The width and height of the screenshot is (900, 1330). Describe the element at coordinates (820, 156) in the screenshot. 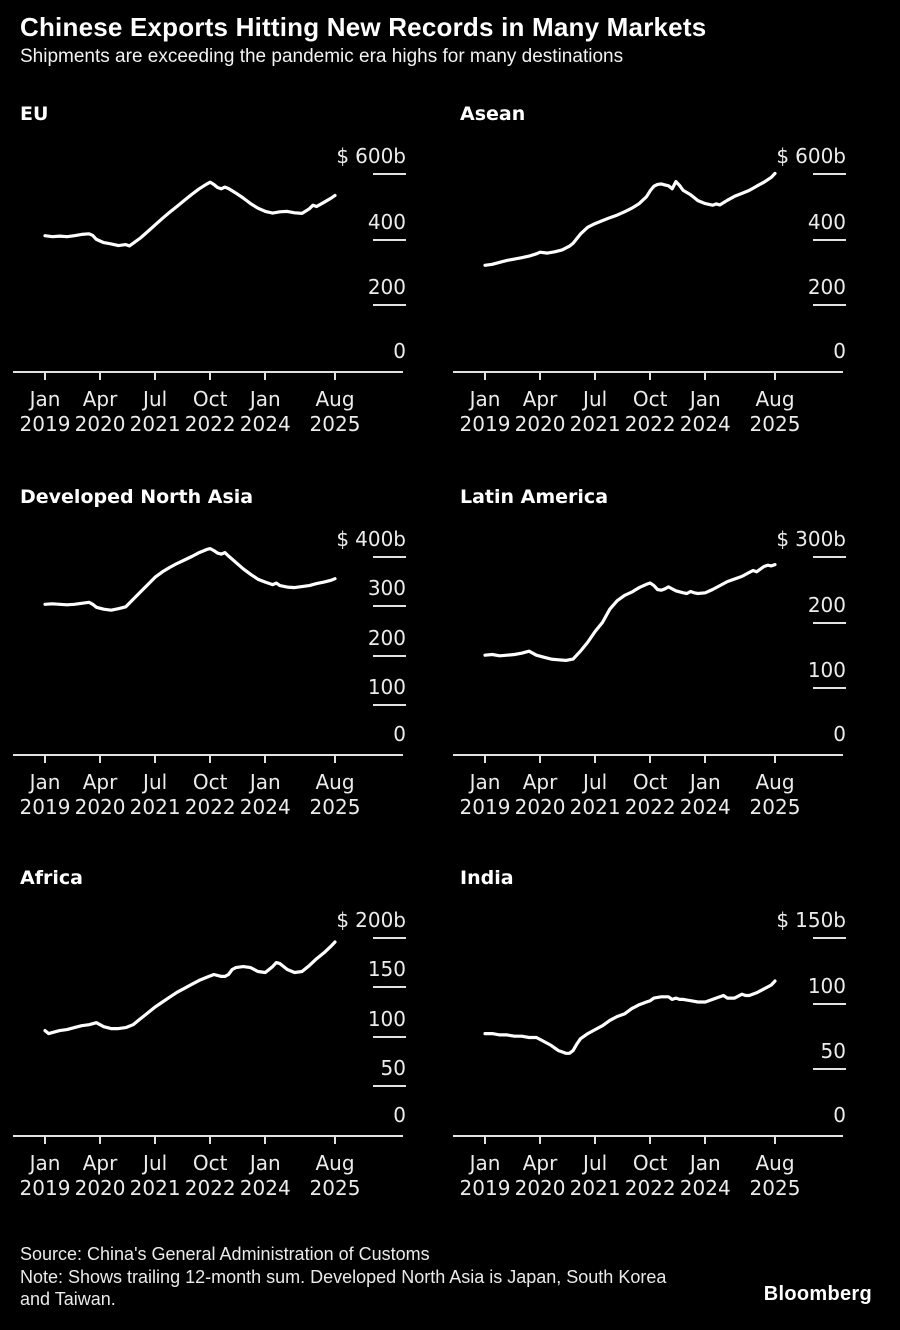

I see `y-tick-value: 600b` at that location.